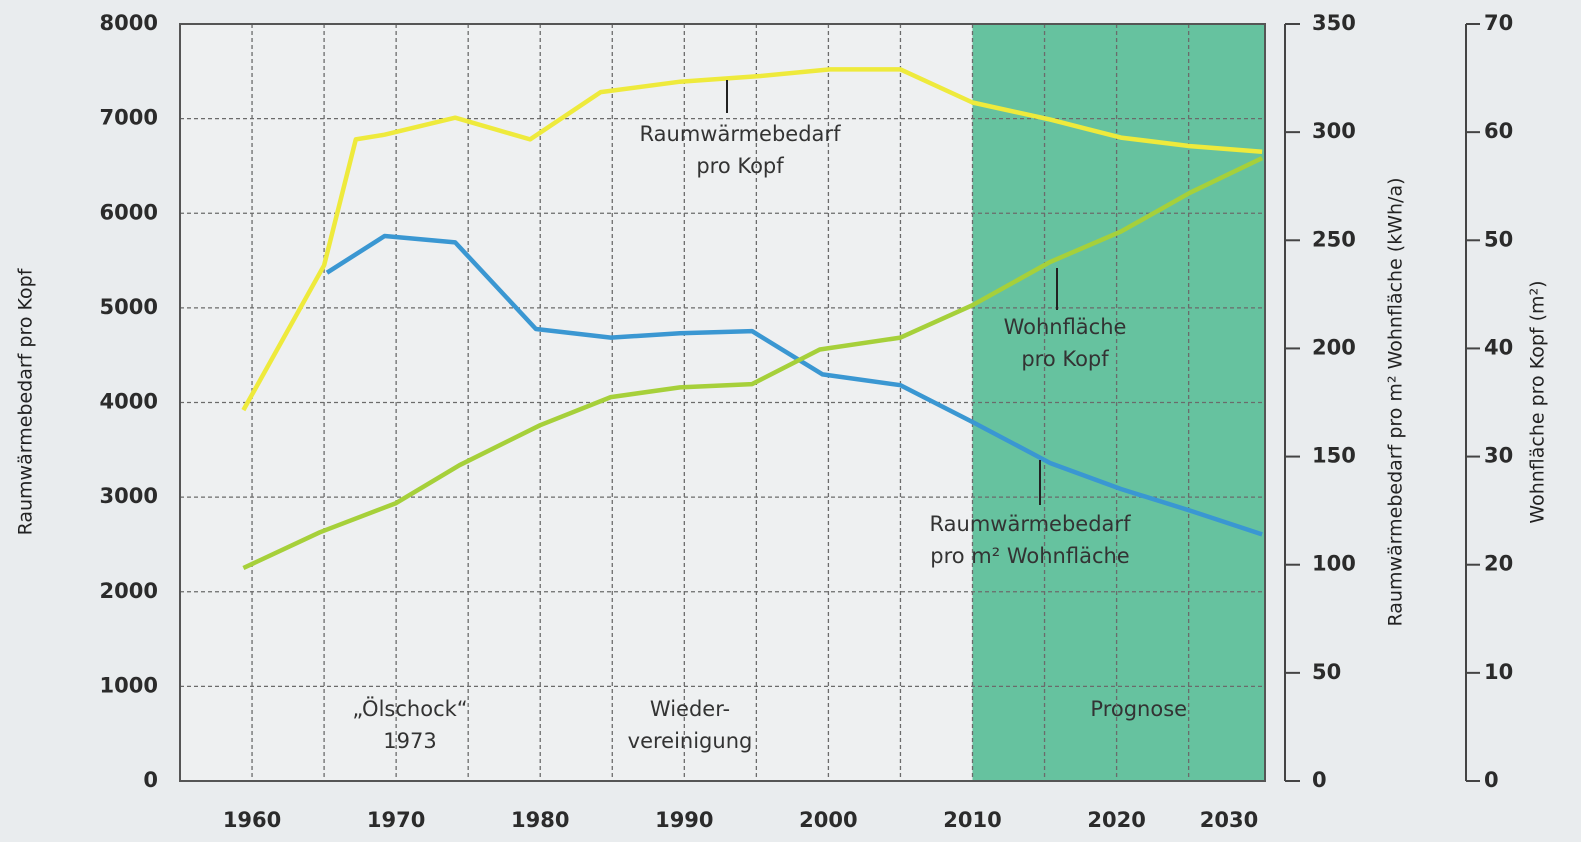 This screenshot has height=842, width=1581. I want to click on y-tick-label: 2000, so click(129, 591).